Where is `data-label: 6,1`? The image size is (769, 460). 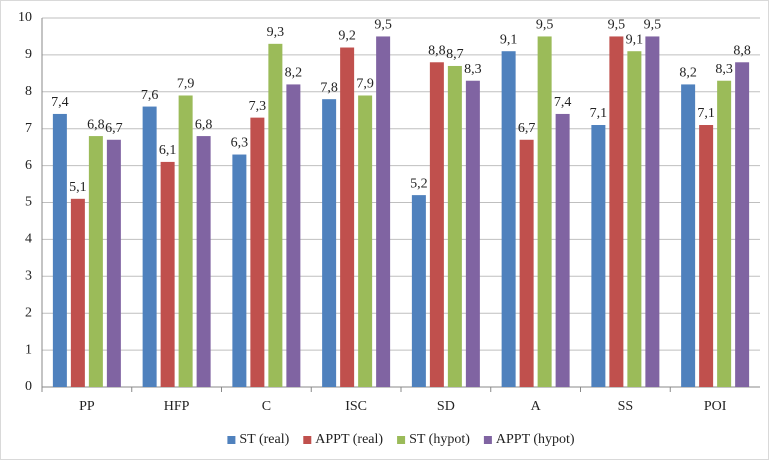
data-label: 6,1 is located at coordinates (168, 150).